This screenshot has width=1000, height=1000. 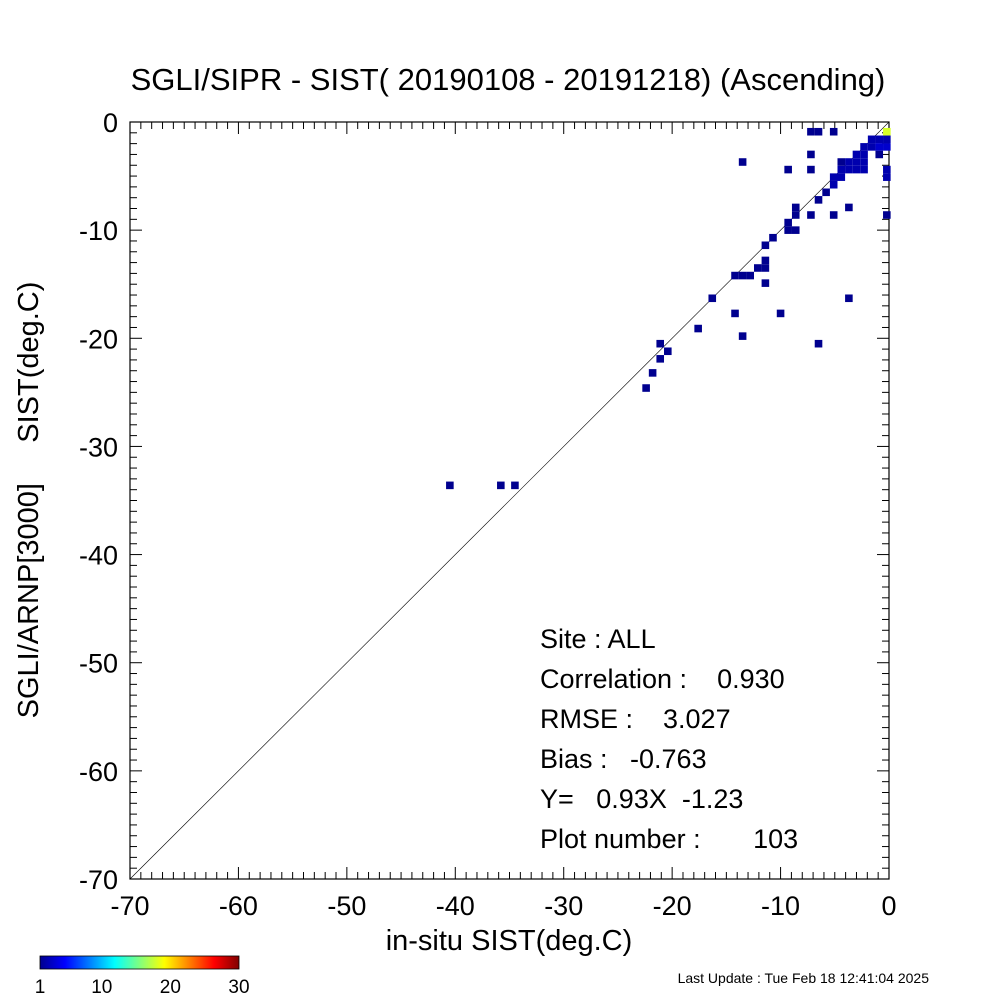 I want to click on x-tick-label: 0, so click(x=888, y=906).